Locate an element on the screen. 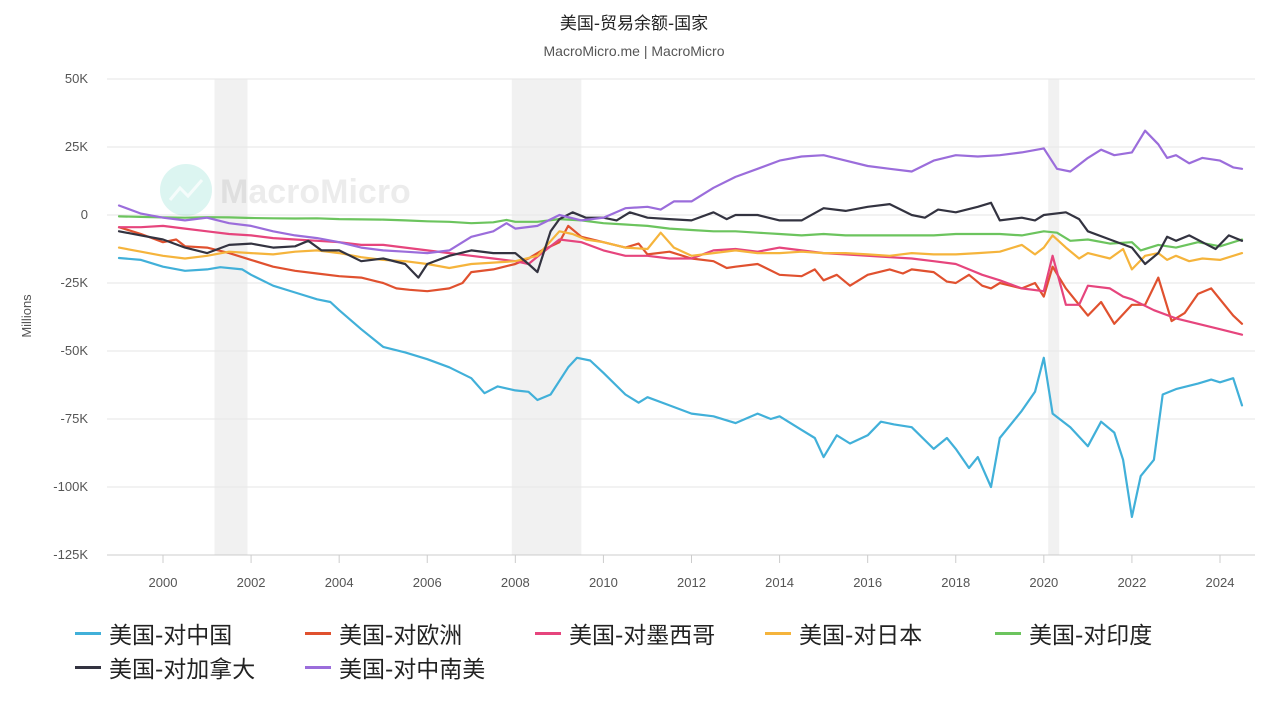 The width and height of the screenshot is (1268, 714). legend-label: 美国-对中南美 is located at coordinates (412, 667).